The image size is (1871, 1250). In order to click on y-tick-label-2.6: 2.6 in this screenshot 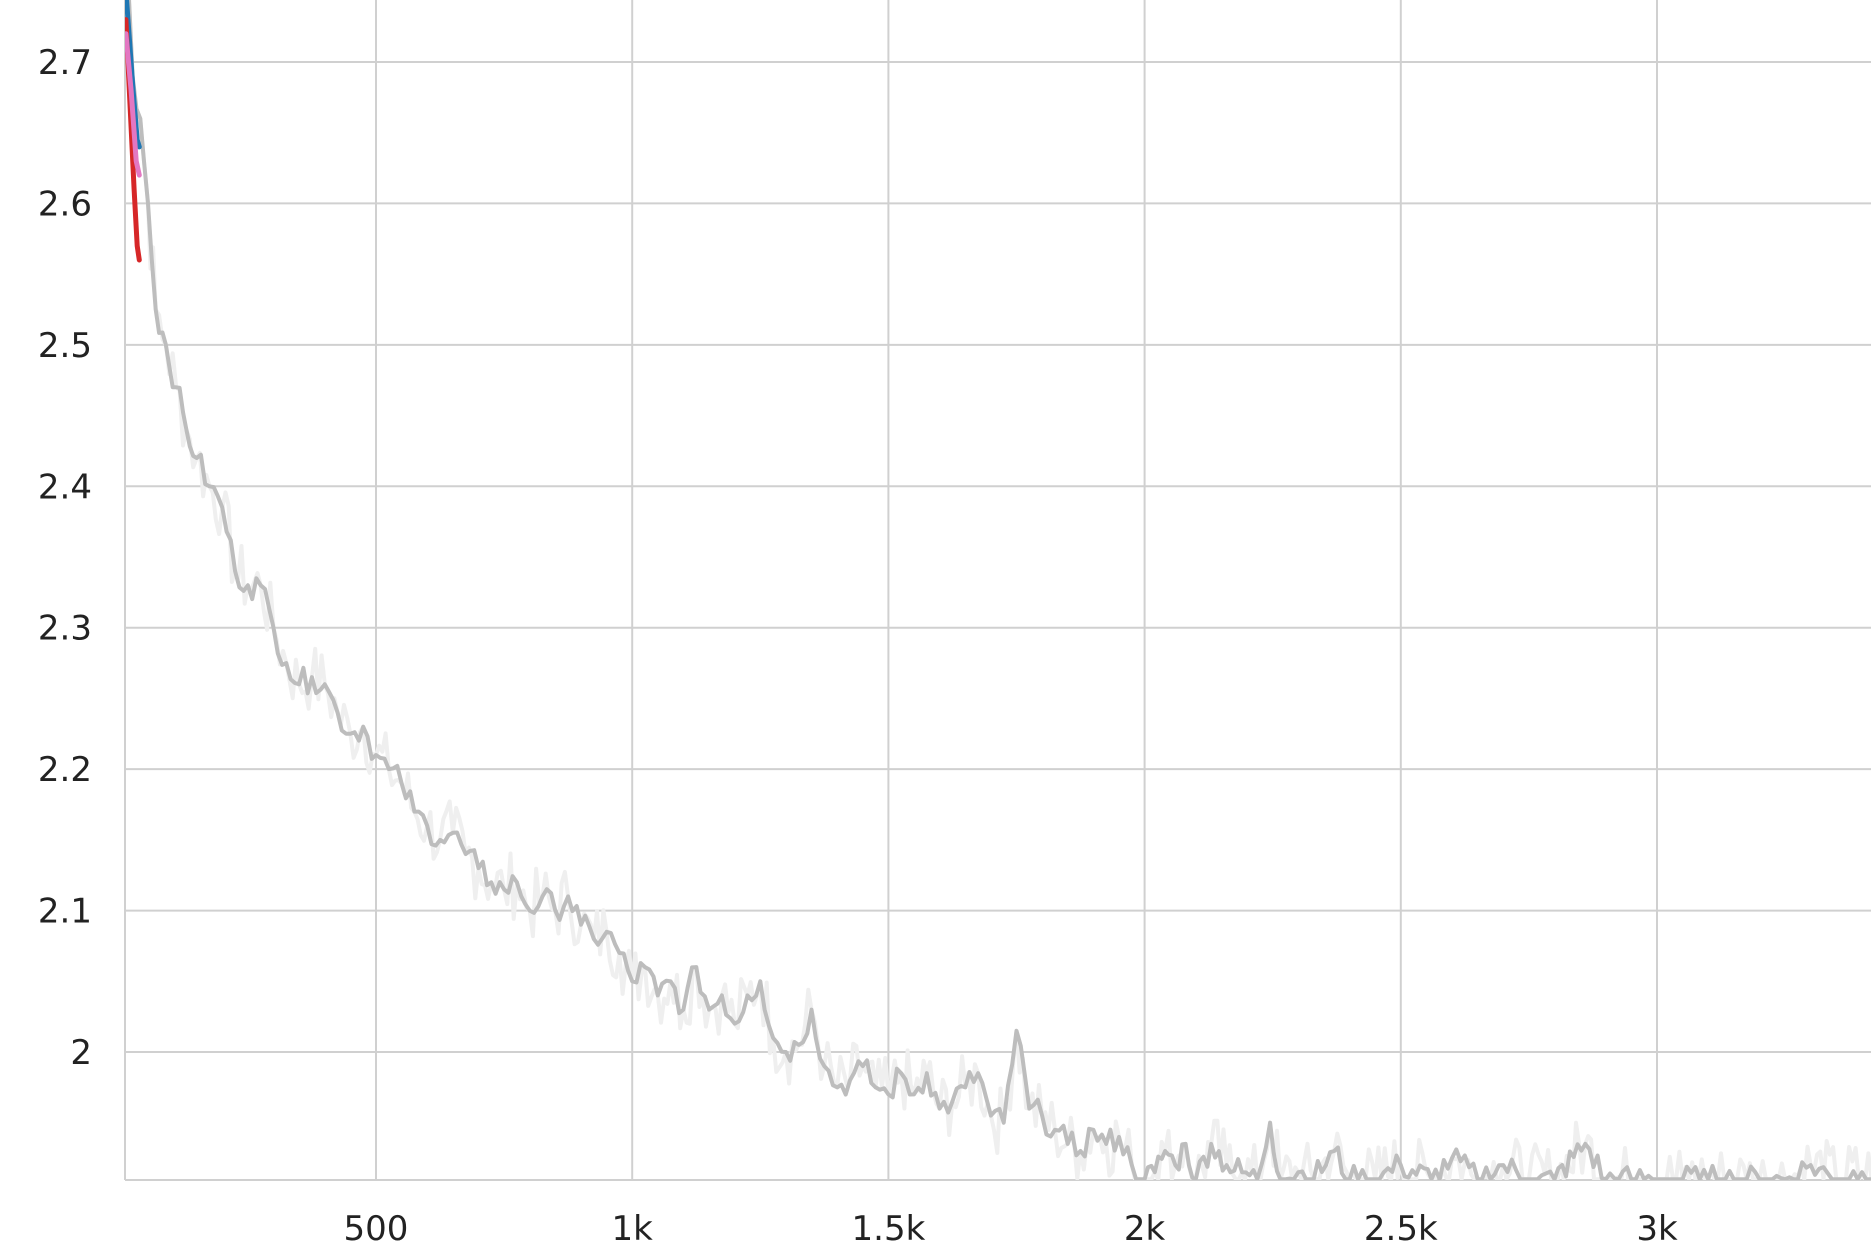, I will do `click(65, 204)`.